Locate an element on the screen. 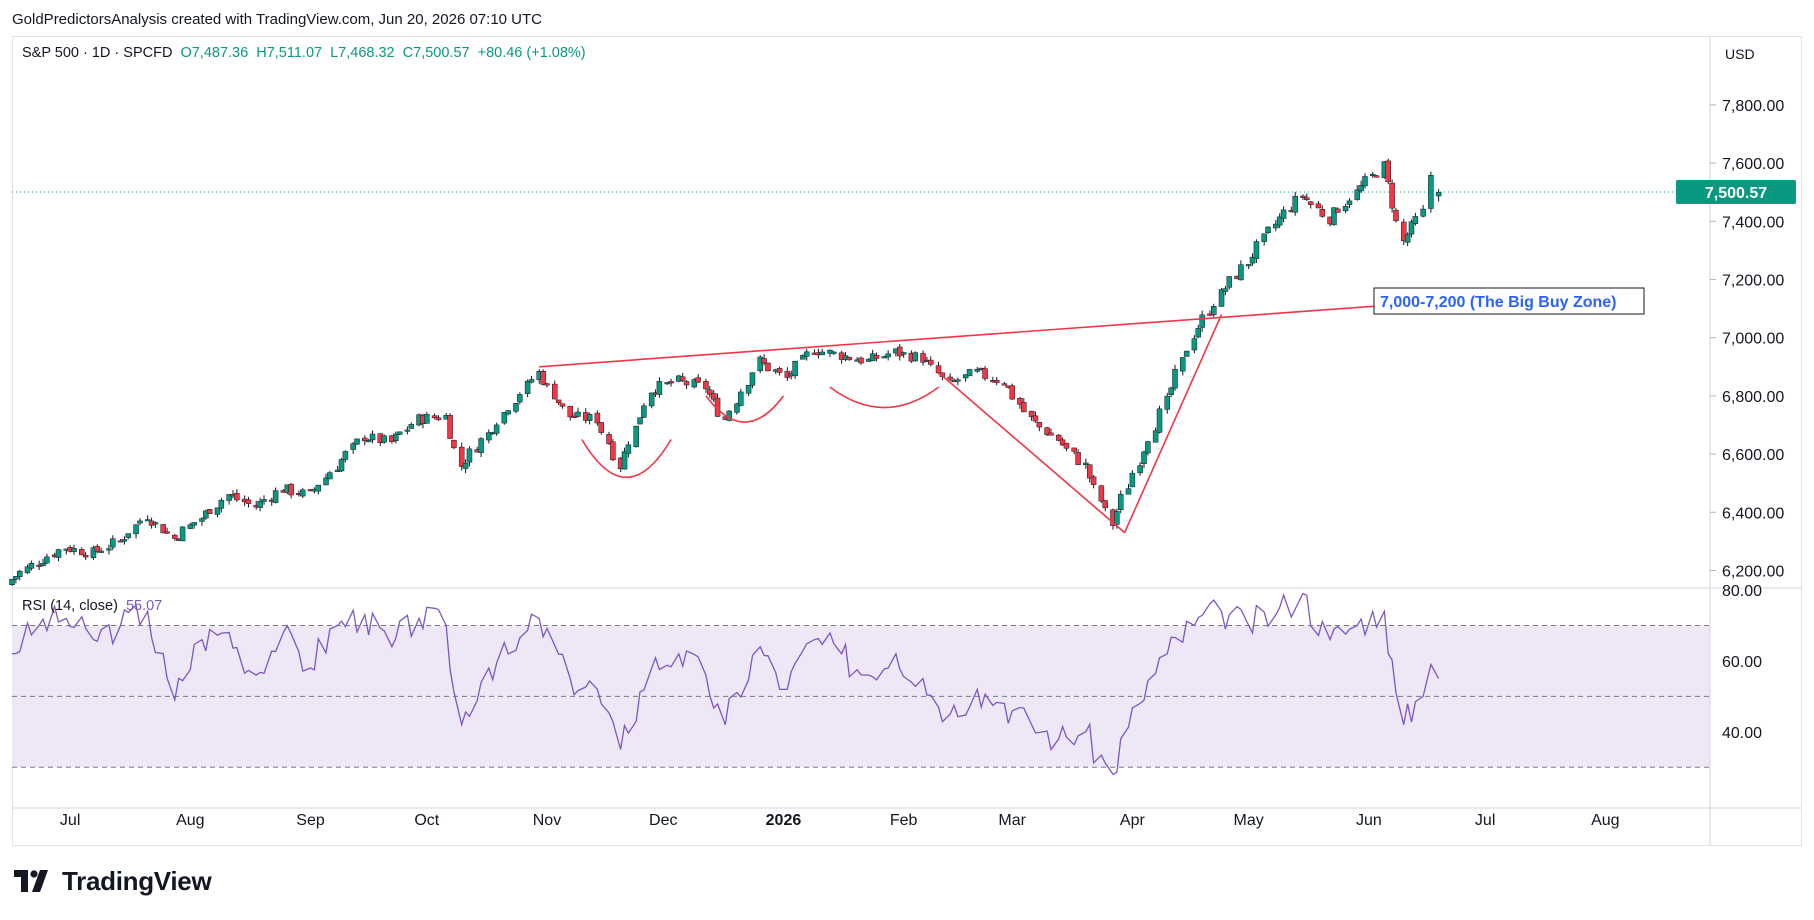 This screenshot has width=1814, height=920. time-tick-label: Mar is located at coordinates (1012, 820).